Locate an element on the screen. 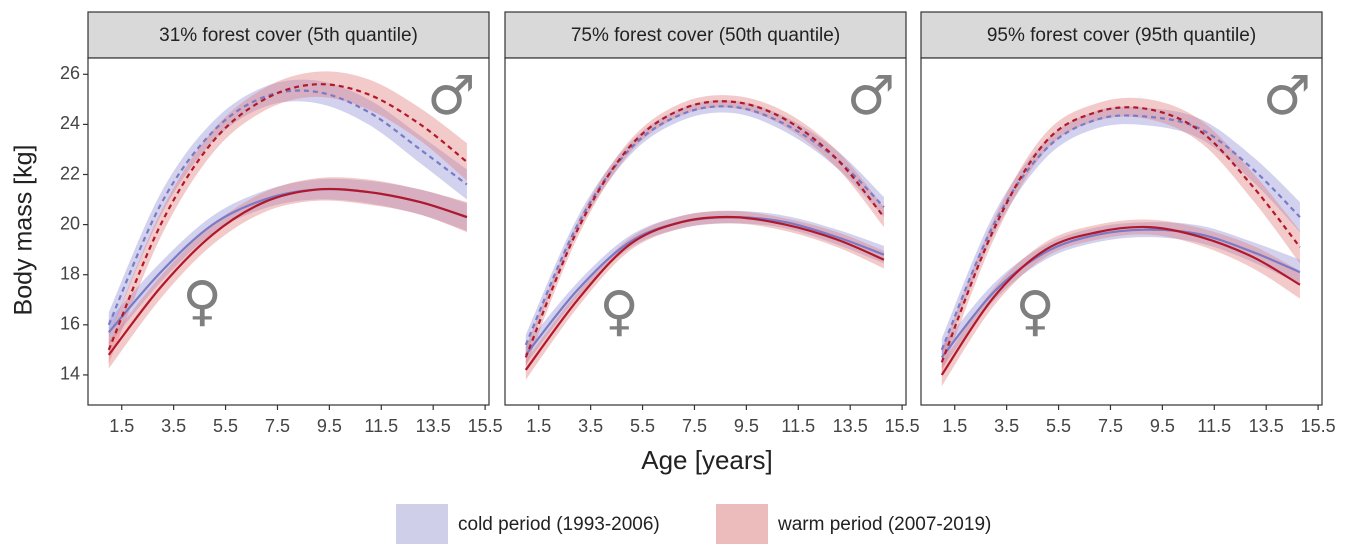  y-tick-label: 16 is located at coordinates (70, 324).